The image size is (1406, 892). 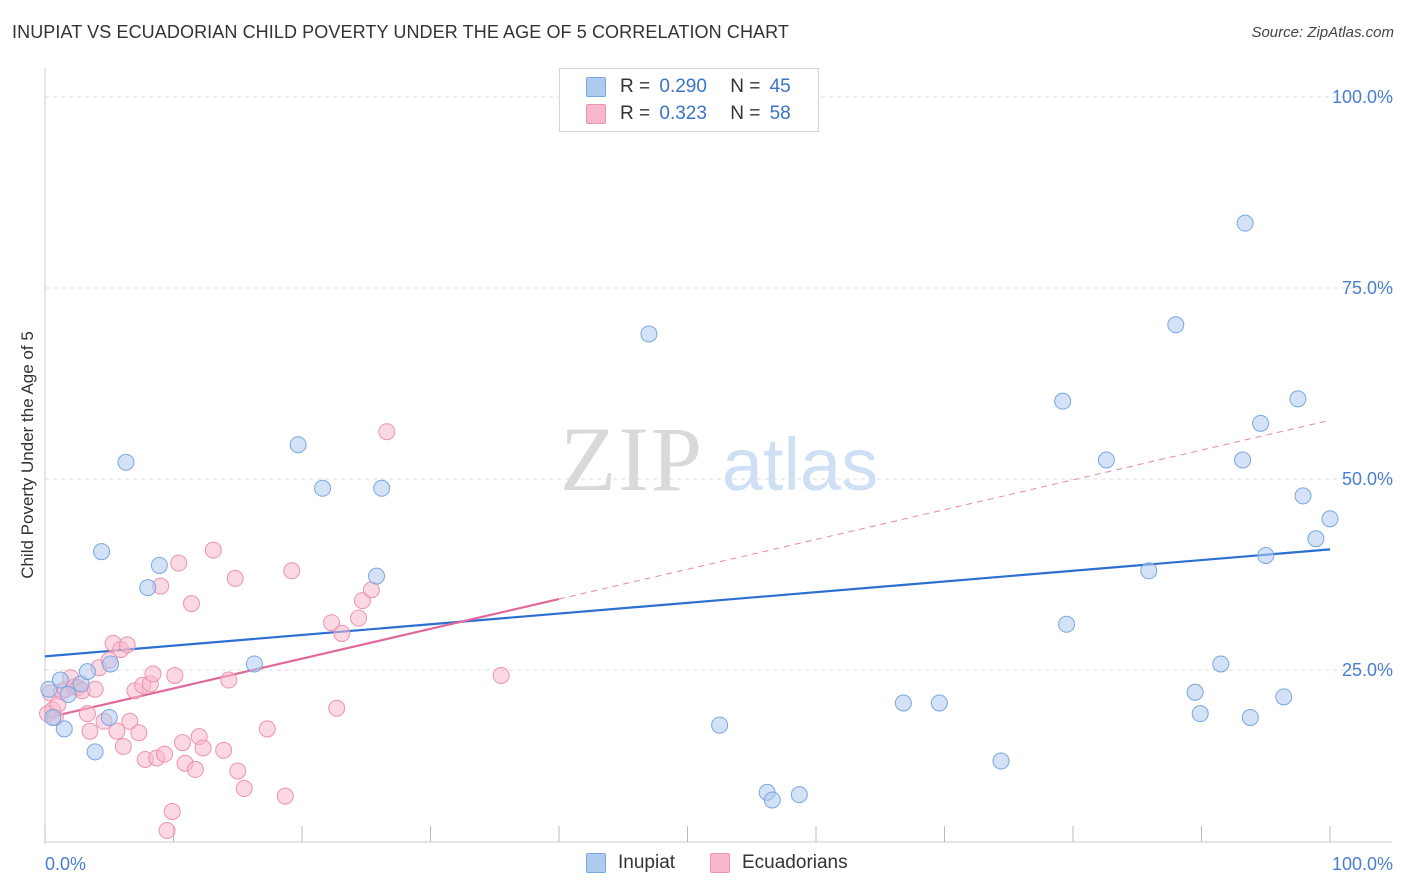 What do you see at coordinates (780, 86) in the screenshot?
I see `legend-n-value: 45` at bounding box center [780, 86].